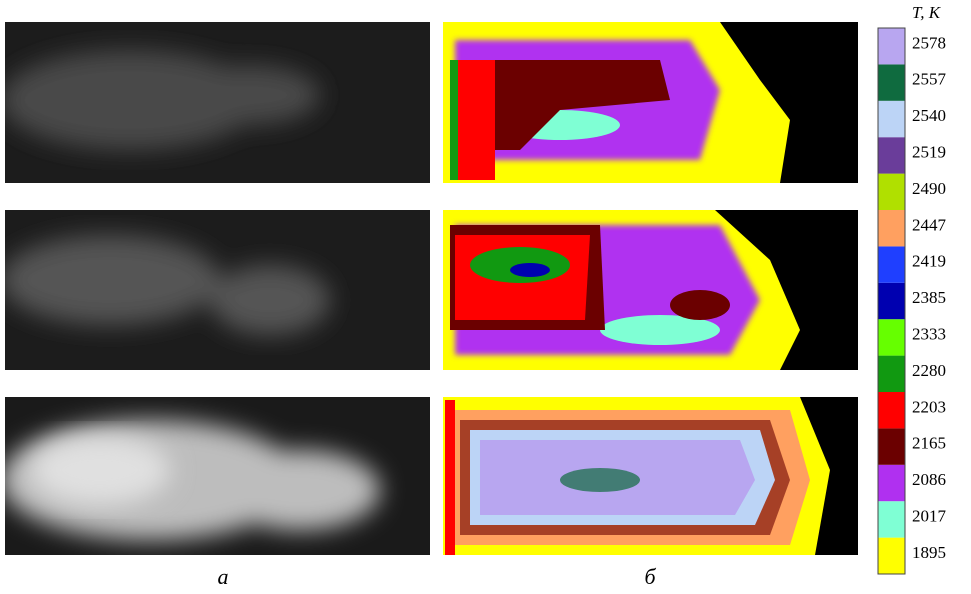 This screenshot has width=971, height=594. What do you see at coordinates (929, 79) in the screenshot?
I see `colorbar-tick-label: 2557` at bounding box center [929, 79].